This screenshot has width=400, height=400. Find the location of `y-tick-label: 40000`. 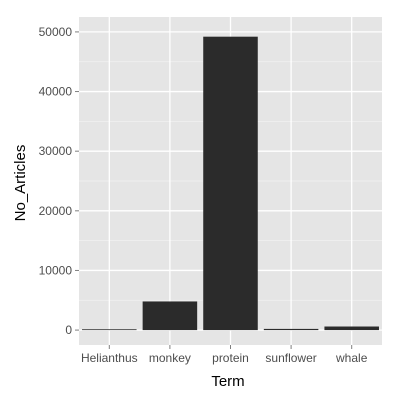

y-tick-label: 40000 is located at coordinates (56, 92).